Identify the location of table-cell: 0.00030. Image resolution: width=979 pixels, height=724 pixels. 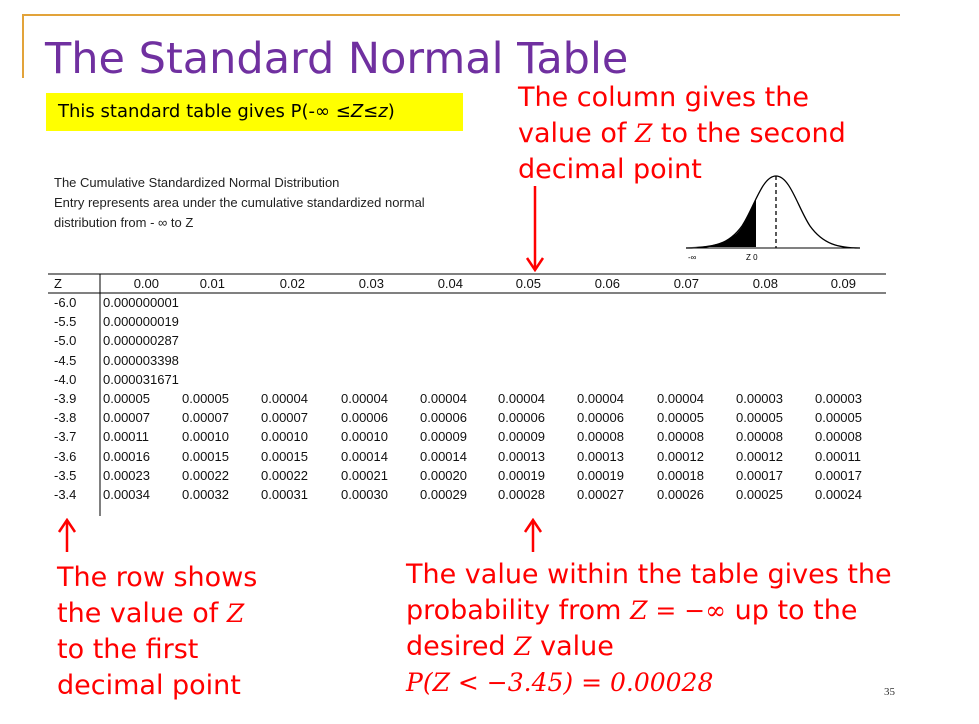
(364, 494).